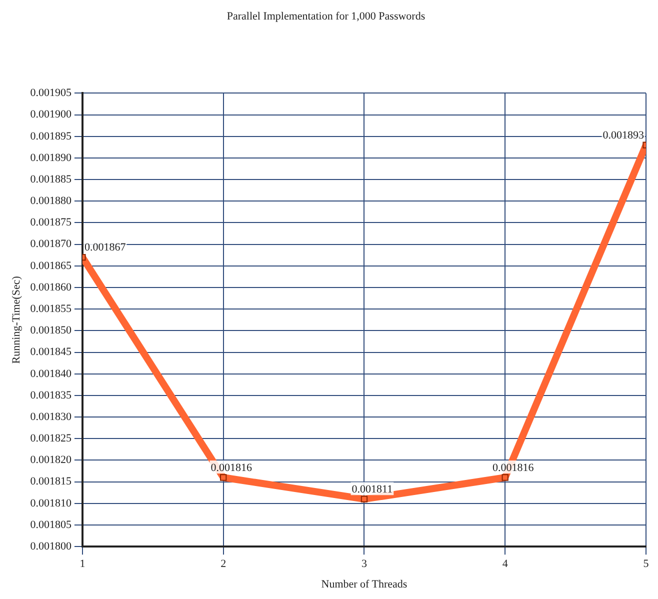  Describe the element at coordinates (51, 266) in the screenshot. I see `y-tick-label: 0.001865` at that location.